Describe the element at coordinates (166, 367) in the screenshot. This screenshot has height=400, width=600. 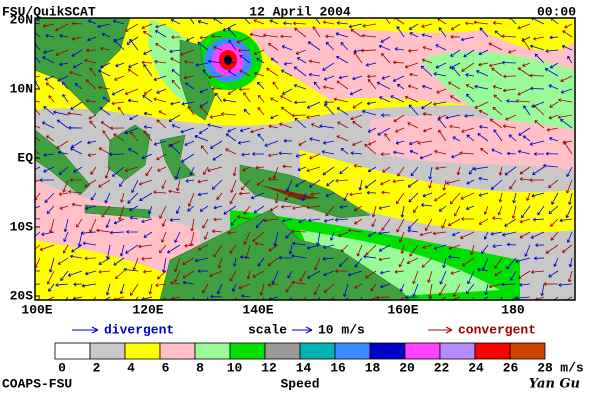
I see `colorbar-label: 6` at that location.